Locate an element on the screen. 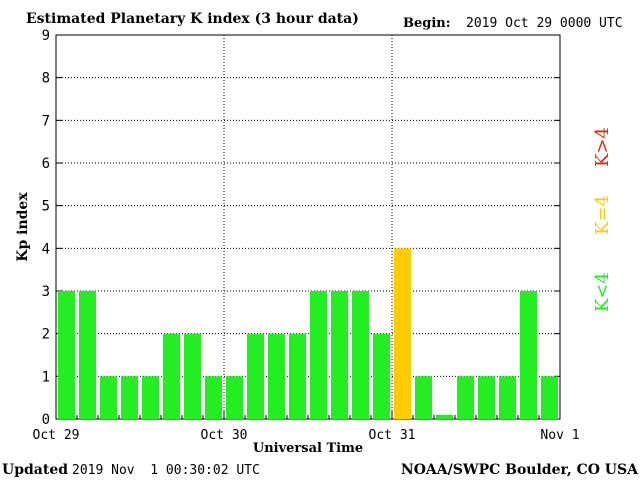  credit-text: NOAA/SWPC Boulder, CO USA is located at coordinates (520, 470).